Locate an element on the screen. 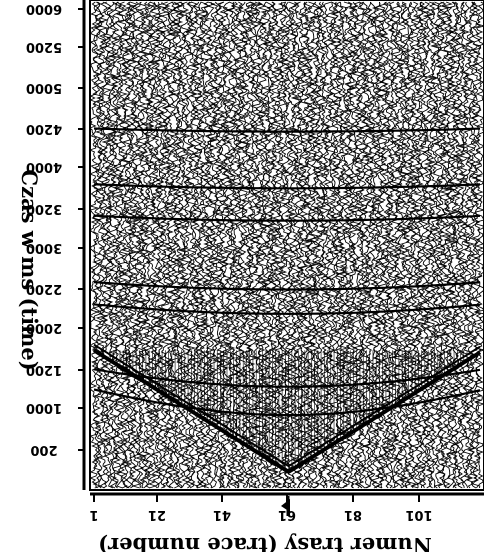 The image size is (484, 552). x-tick-label: 21 is located at coordinates (157, 514).